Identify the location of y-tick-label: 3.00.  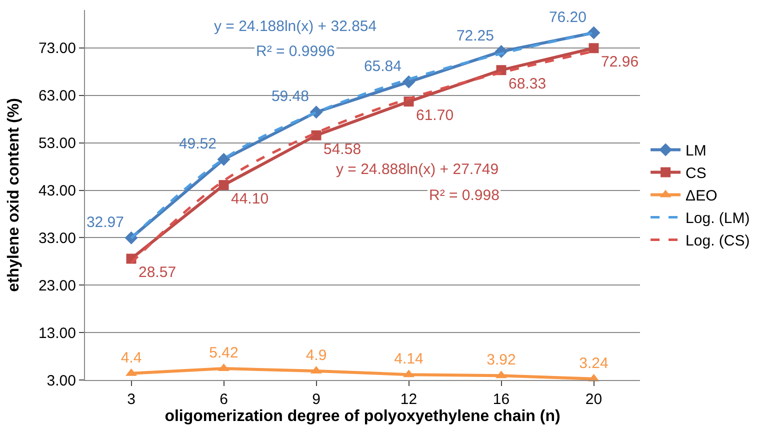
(61, 381).